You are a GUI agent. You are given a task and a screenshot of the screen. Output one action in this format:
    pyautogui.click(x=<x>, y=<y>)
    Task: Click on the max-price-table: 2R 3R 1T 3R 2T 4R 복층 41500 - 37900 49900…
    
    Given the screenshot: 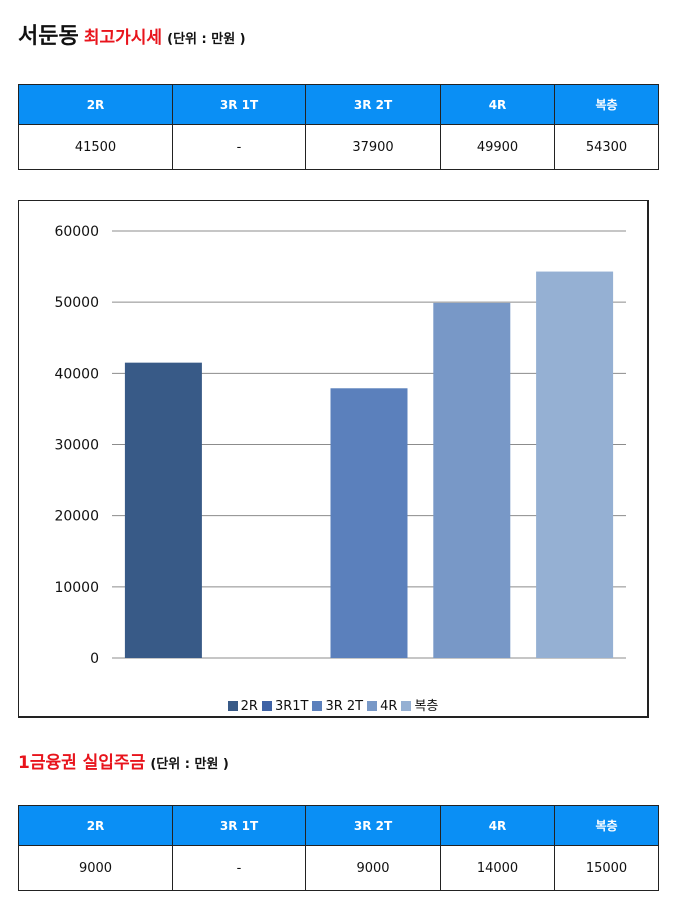 What is the action you would take?
    pyautogui.click(x=338, y=127)
    